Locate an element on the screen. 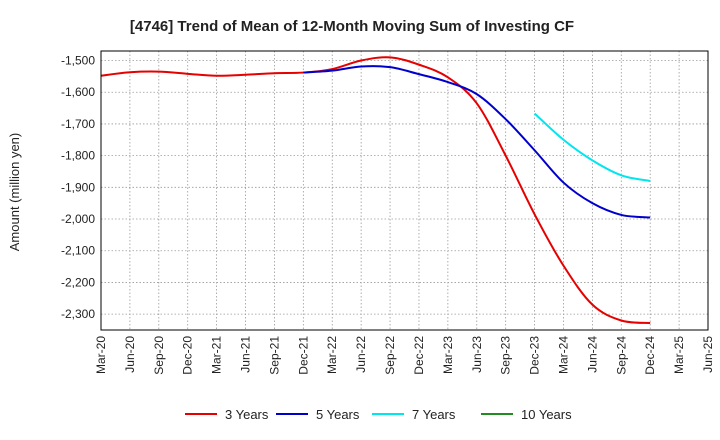 The width and height of the screenshot is (720, 440). x-tick-label: Mar-24 is located at coordinates (563, 355).